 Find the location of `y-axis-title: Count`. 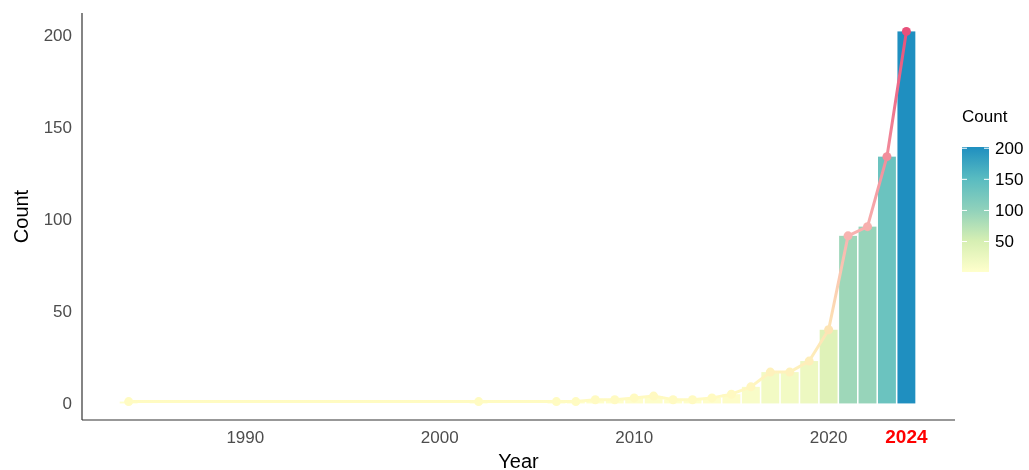

y-axis-title: Count is located at coordinates (21, 216).